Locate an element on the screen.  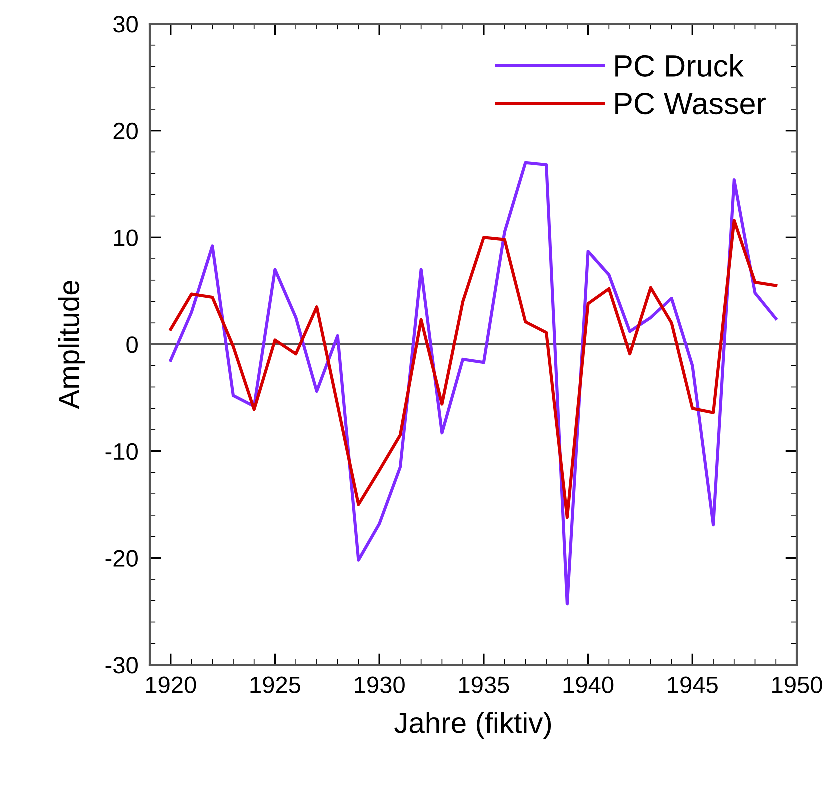
y-tick-label: 0 is located at coordinates (132, 345).